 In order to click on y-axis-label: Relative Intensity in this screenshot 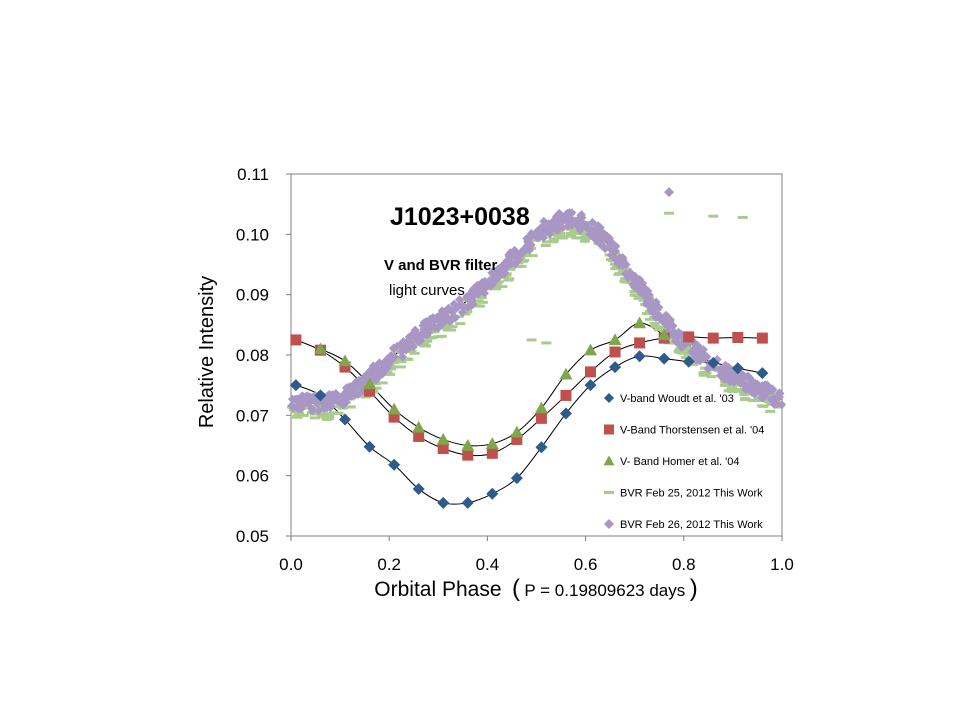, I will do `click(207, 352)`.